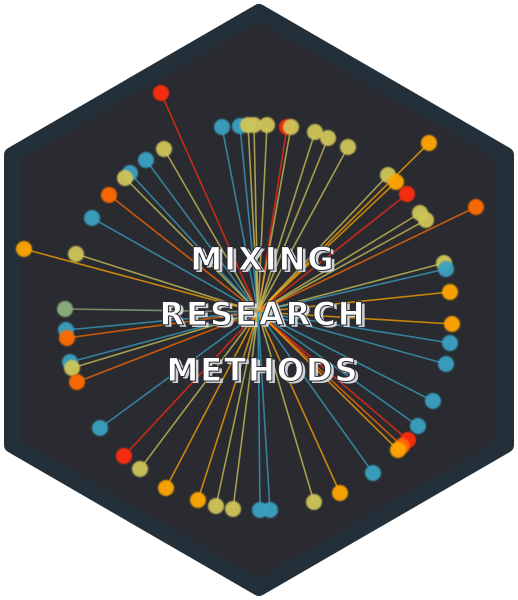  I want to click on title-line-2-shadow: RESEARCH, so click(265, 316).